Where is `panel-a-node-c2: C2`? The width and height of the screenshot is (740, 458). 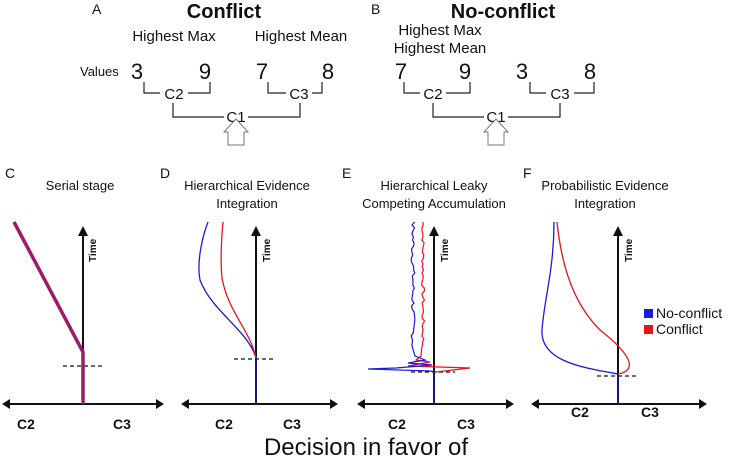
panel-a-node-c2: C2 is located at coordinates (173, 94).